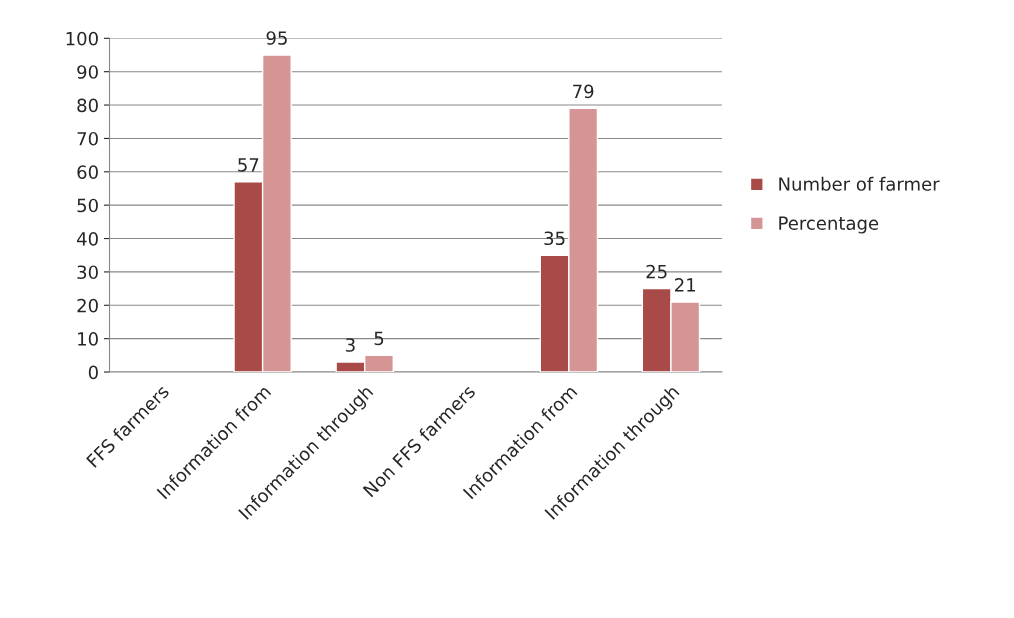  What do you see at coordinates (276, 38) in the screenshot?
I see `data-label: 95` at bounding box center [276, 38].